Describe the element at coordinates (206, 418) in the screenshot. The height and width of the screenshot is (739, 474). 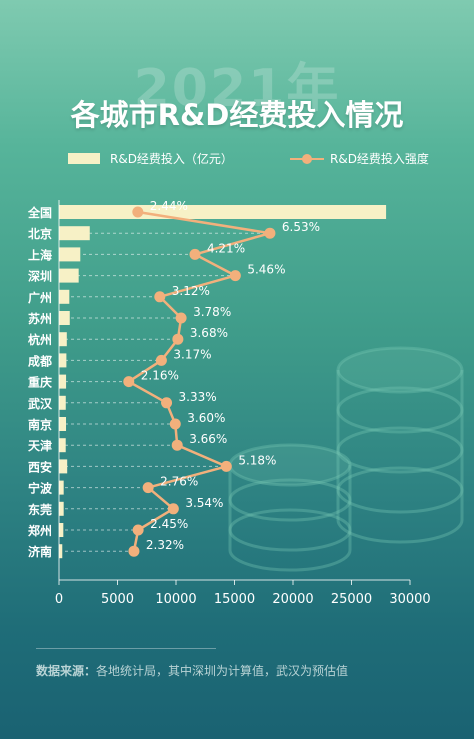
I see `intensity-label: 3.60%` at that location.